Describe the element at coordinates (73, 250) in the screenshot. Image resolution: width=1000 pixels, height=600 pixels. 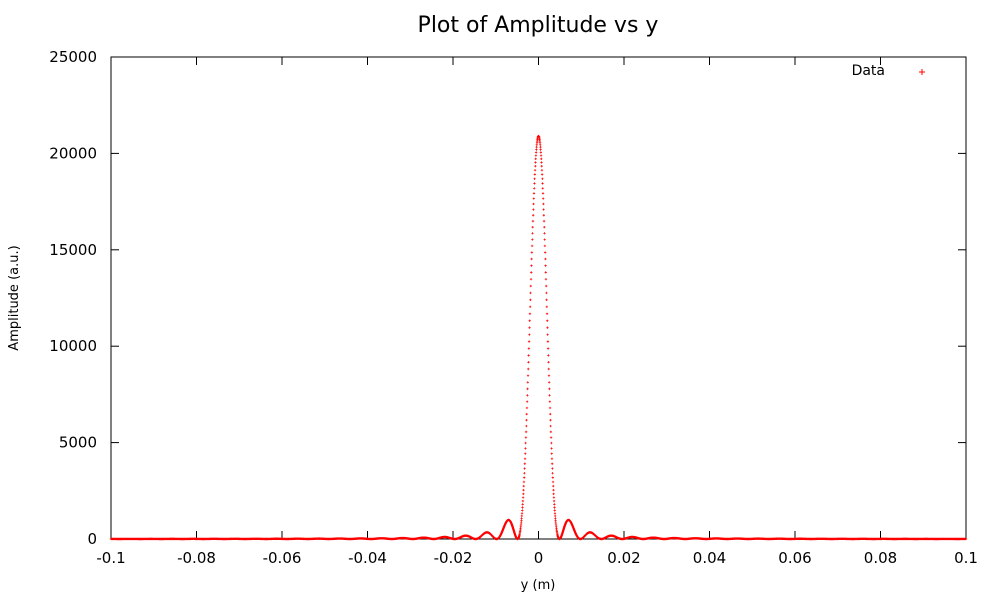
I see `y-tick-label: 15000` at that location.